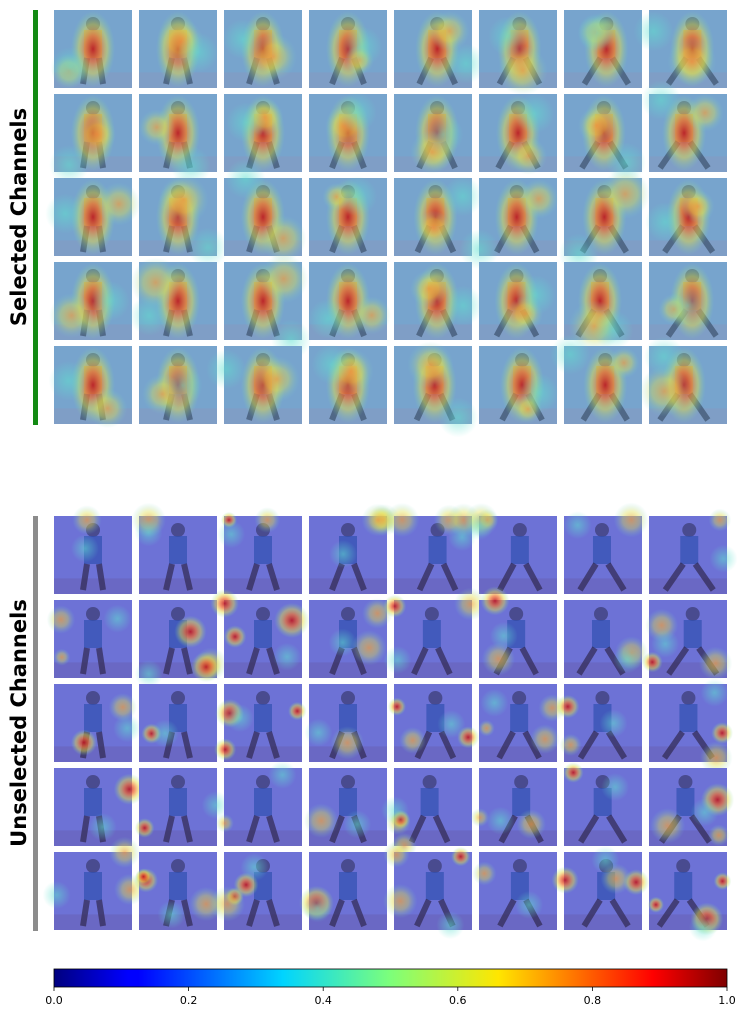  I want to click on colorbar-frame, so click(390, 978).